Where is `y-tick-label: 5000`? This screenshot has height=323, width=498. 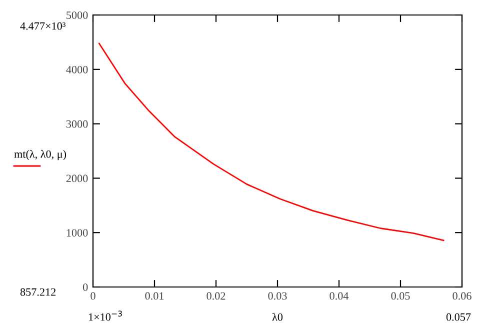
y-tick-label: 5000 is located at coordinates (77, 15).